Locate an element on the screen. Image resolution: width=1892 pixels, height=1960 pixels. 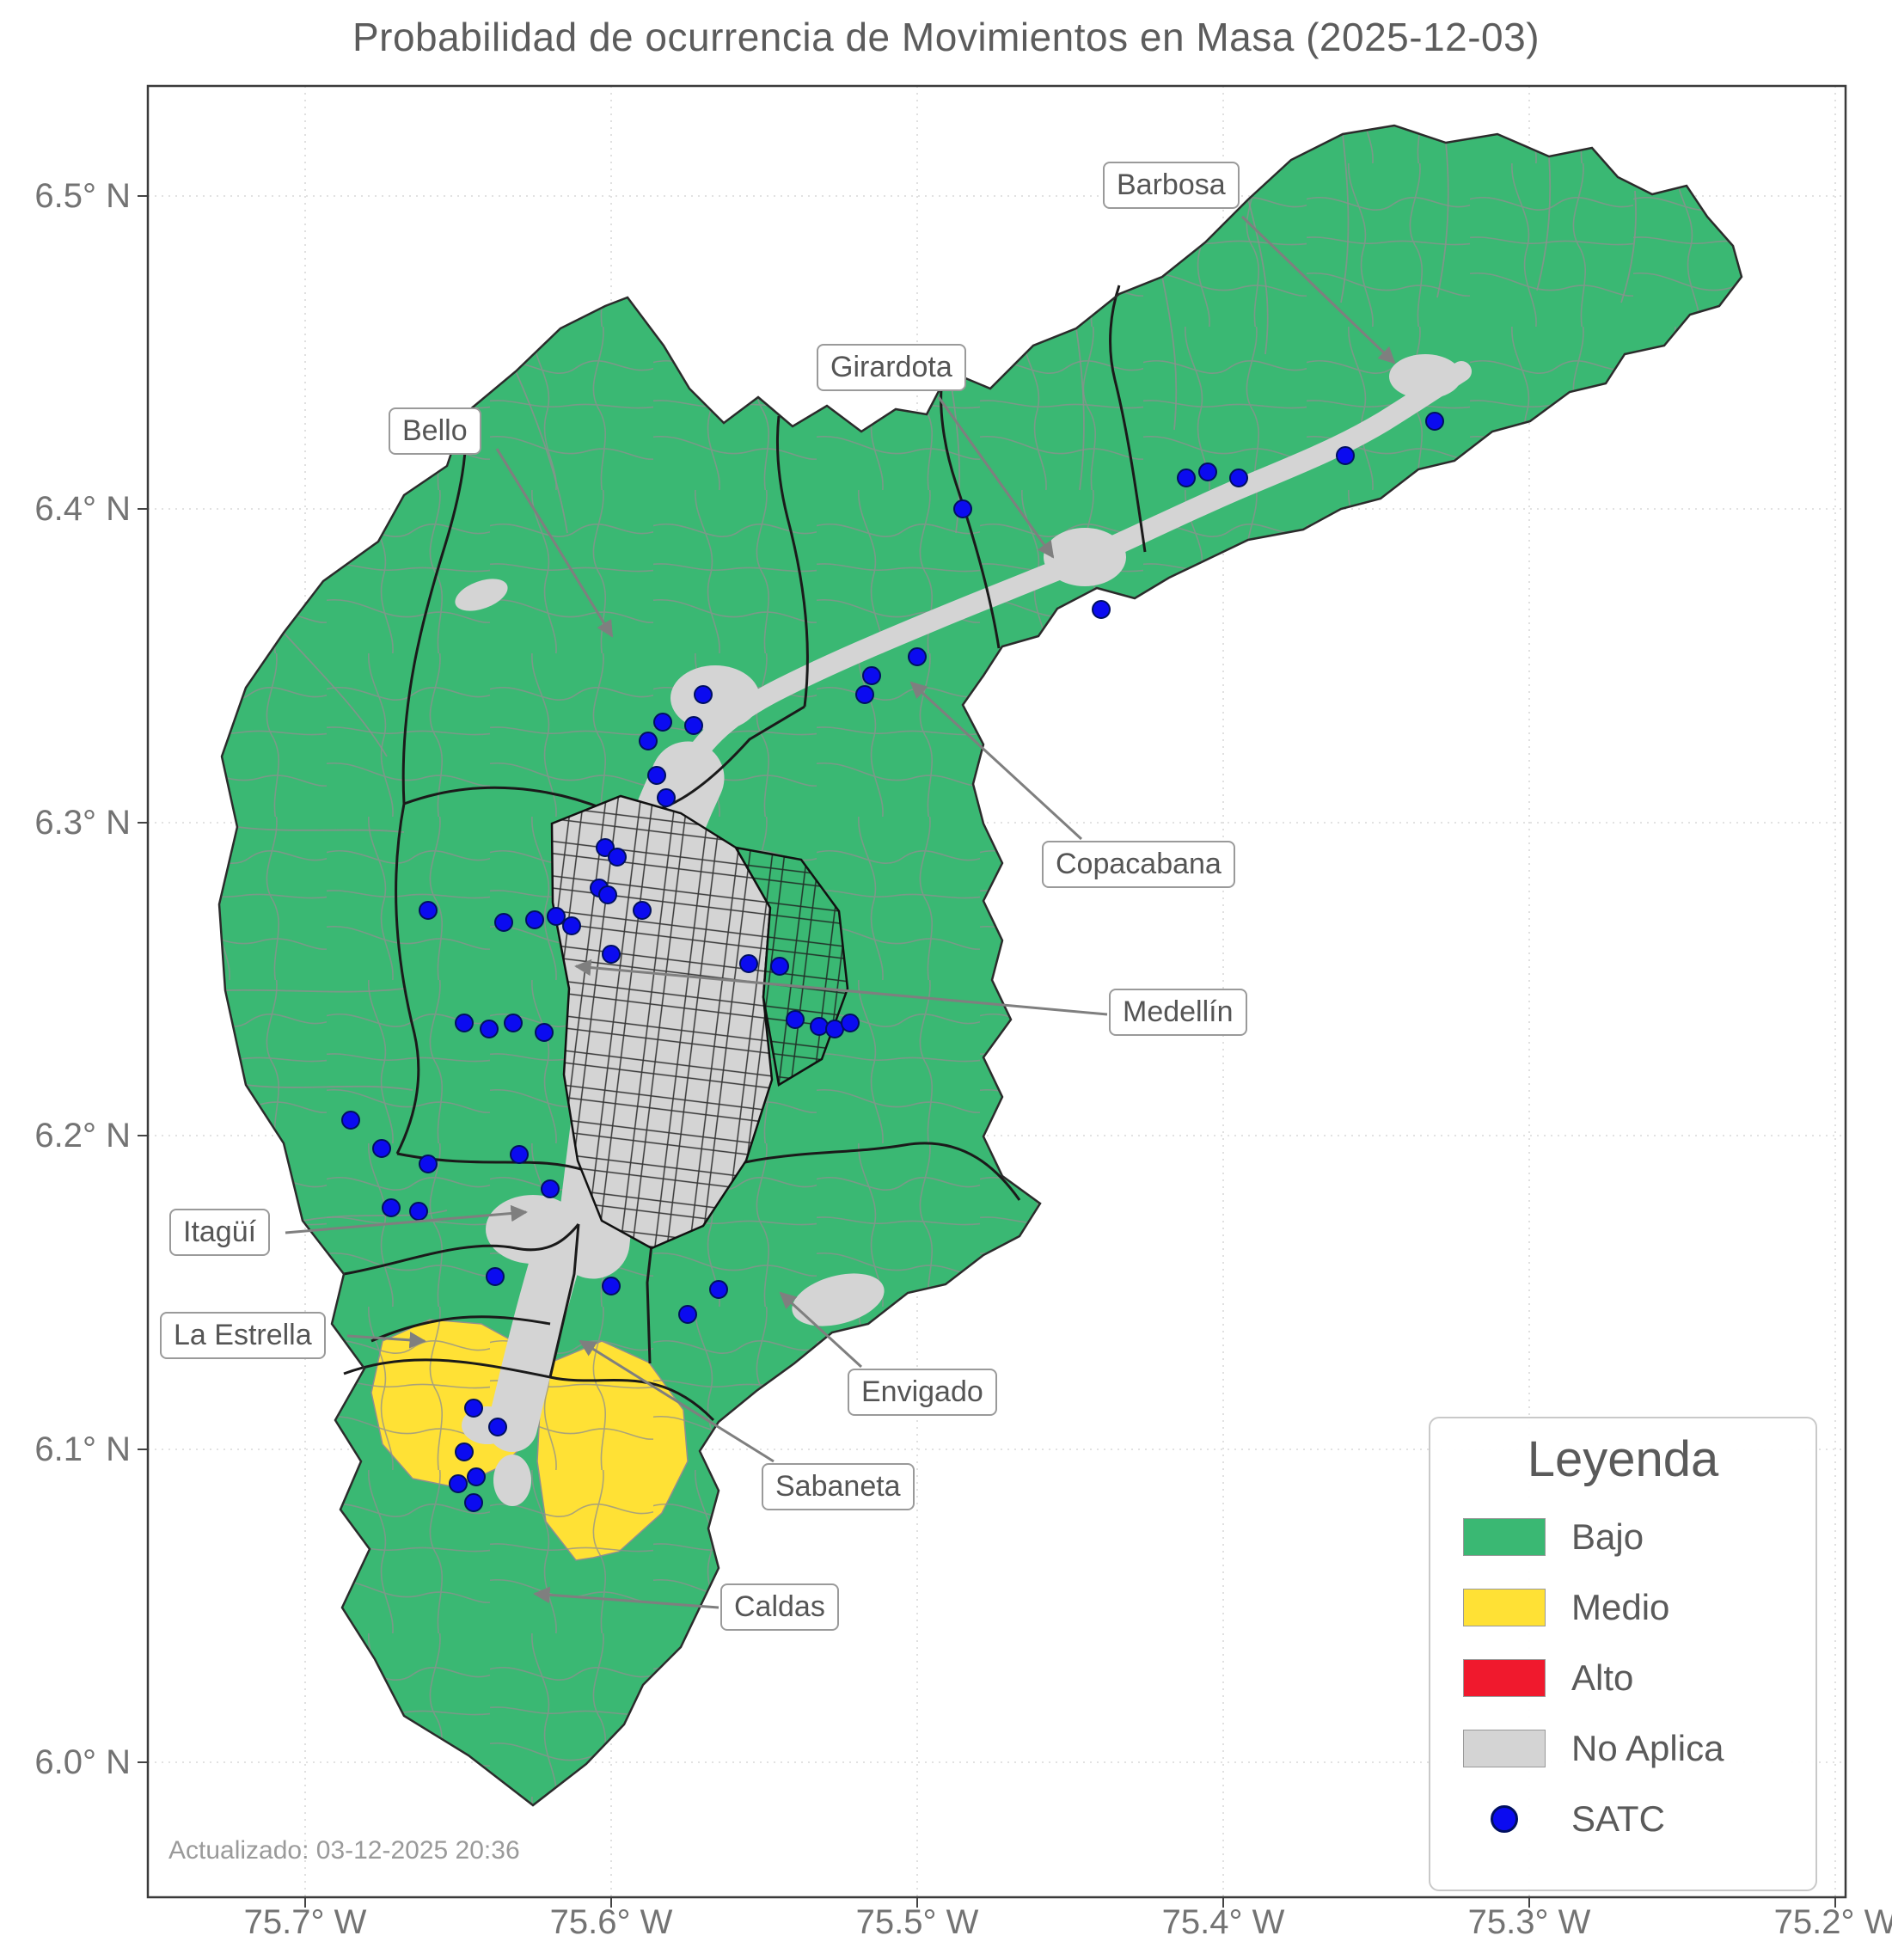
arrow-itagui is located at coordinates (406, 1219).